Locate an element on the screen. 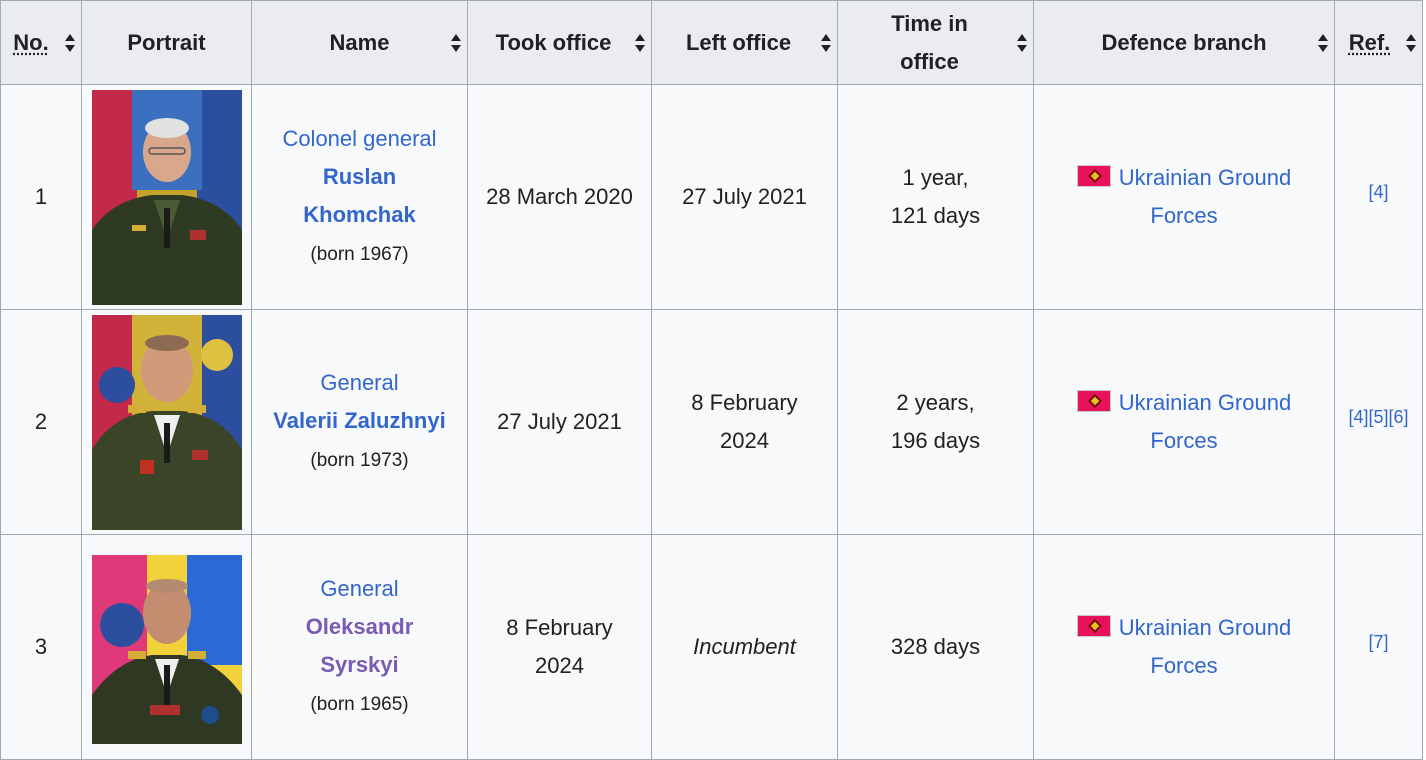  portrait-khomchak-image is located at coordinates (166, 197).